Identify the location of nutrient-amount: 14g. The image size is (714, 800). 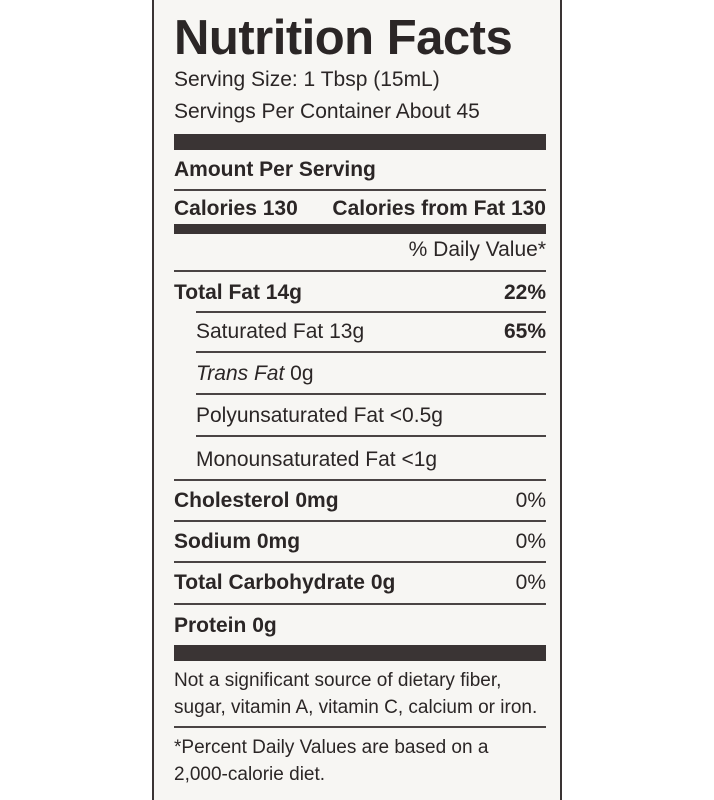
(283, 292).